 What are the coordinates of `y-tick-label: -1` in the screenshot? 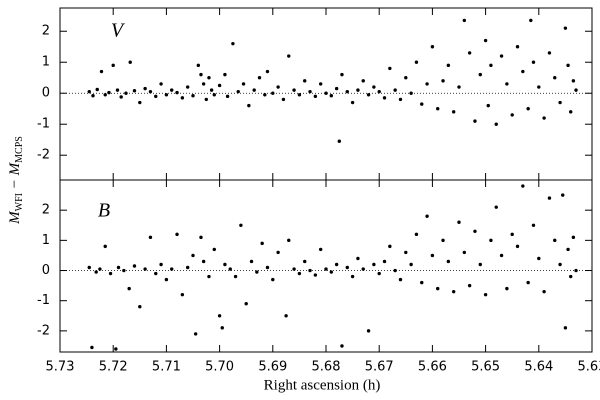 It's located at (43, 124).